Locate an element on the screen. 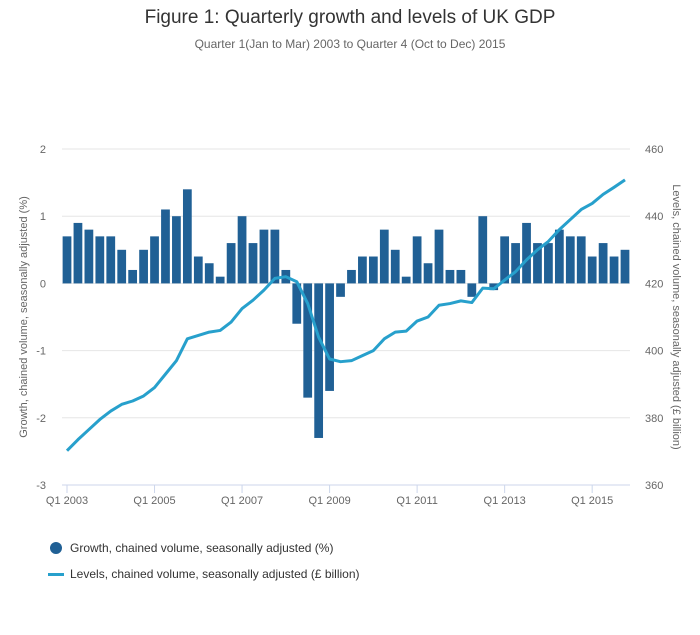  y-tick-right: 420 is located at coordinates (654, 284).